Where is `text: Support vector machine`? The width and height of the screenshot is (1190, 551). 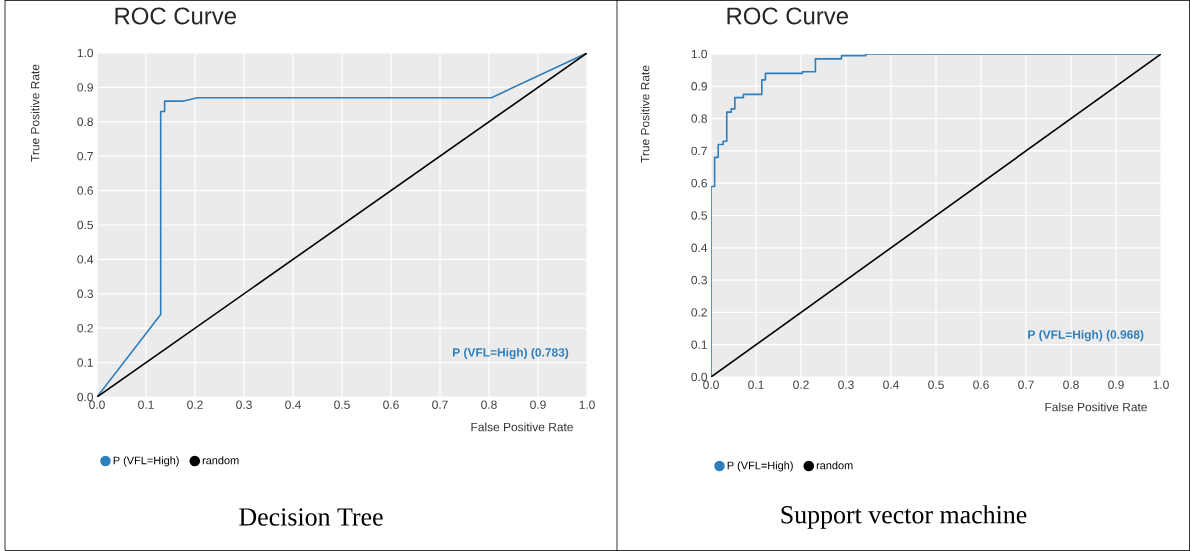
text: Support vector machine is located at coordinates (904, 517).